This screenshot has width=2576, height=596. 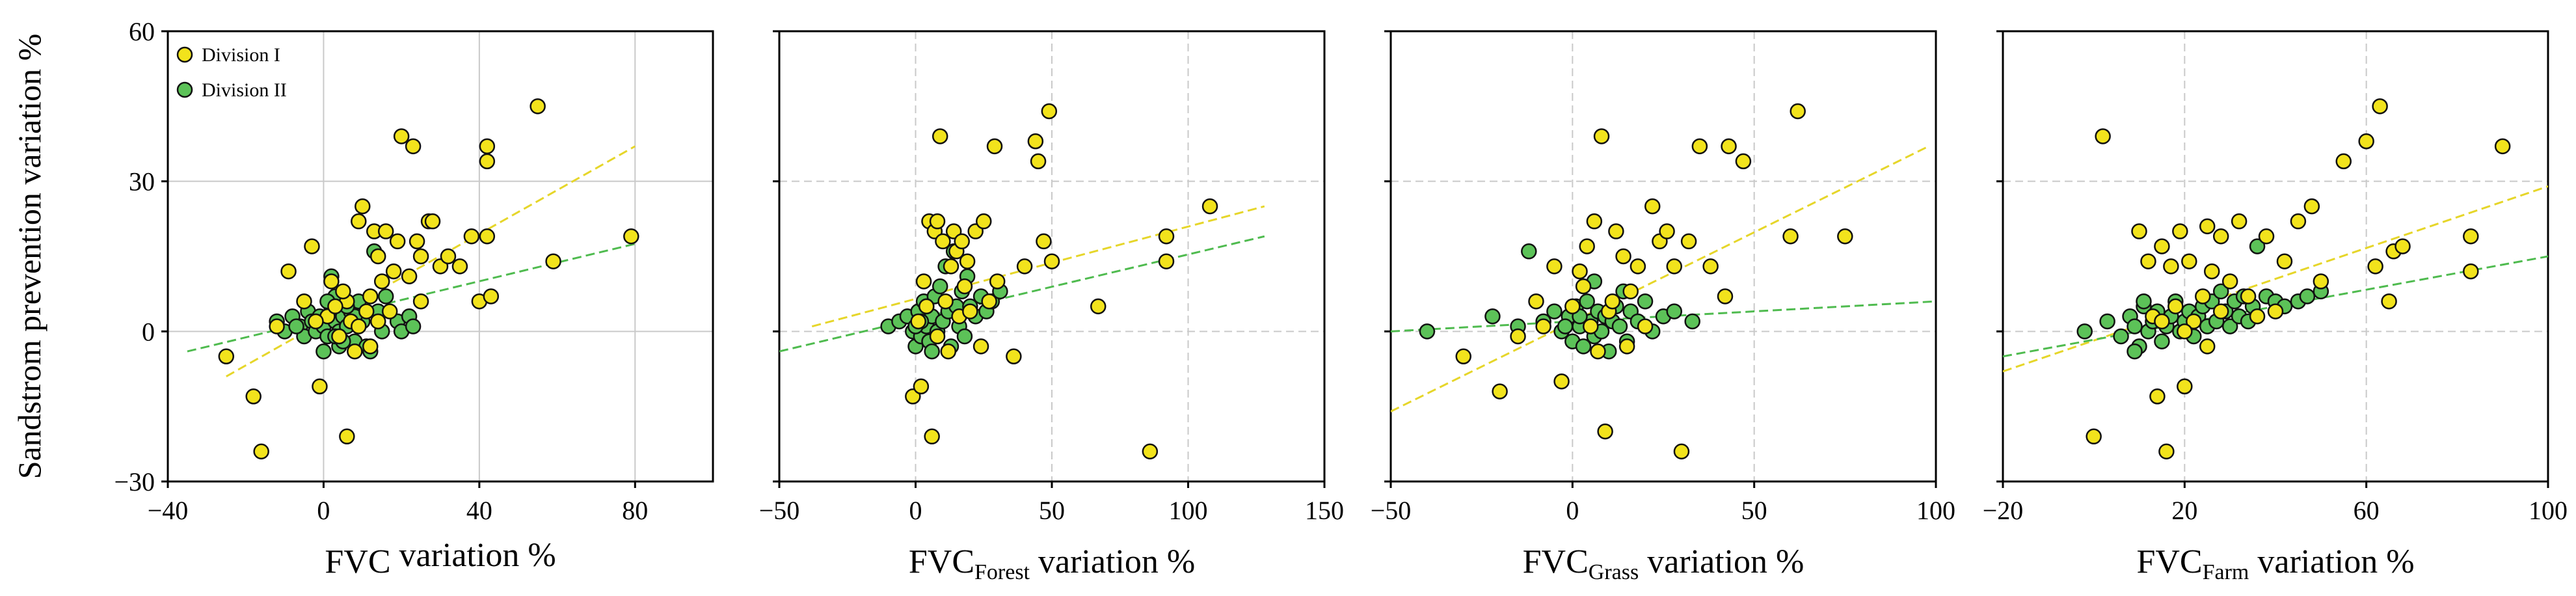 What do you see at coordinates (1664, 563) in the screenshot?
I see `x-axis-label: FVCGrass variation %` at bounding box center [1664, 563].